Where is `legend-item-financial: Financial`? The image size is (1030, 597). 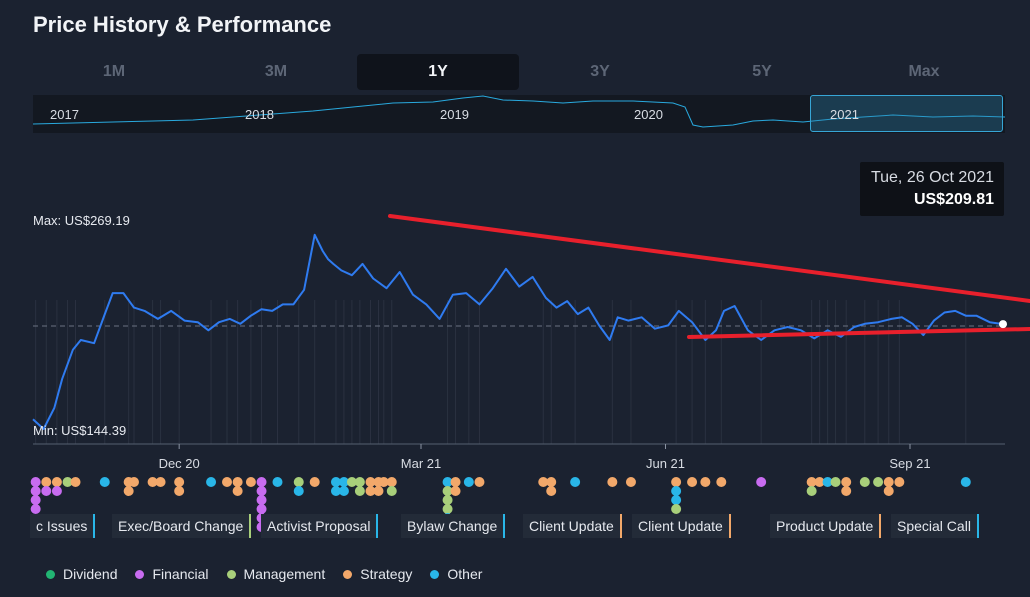 legend-item-financial: Financial is located at coordinates (172, 574).